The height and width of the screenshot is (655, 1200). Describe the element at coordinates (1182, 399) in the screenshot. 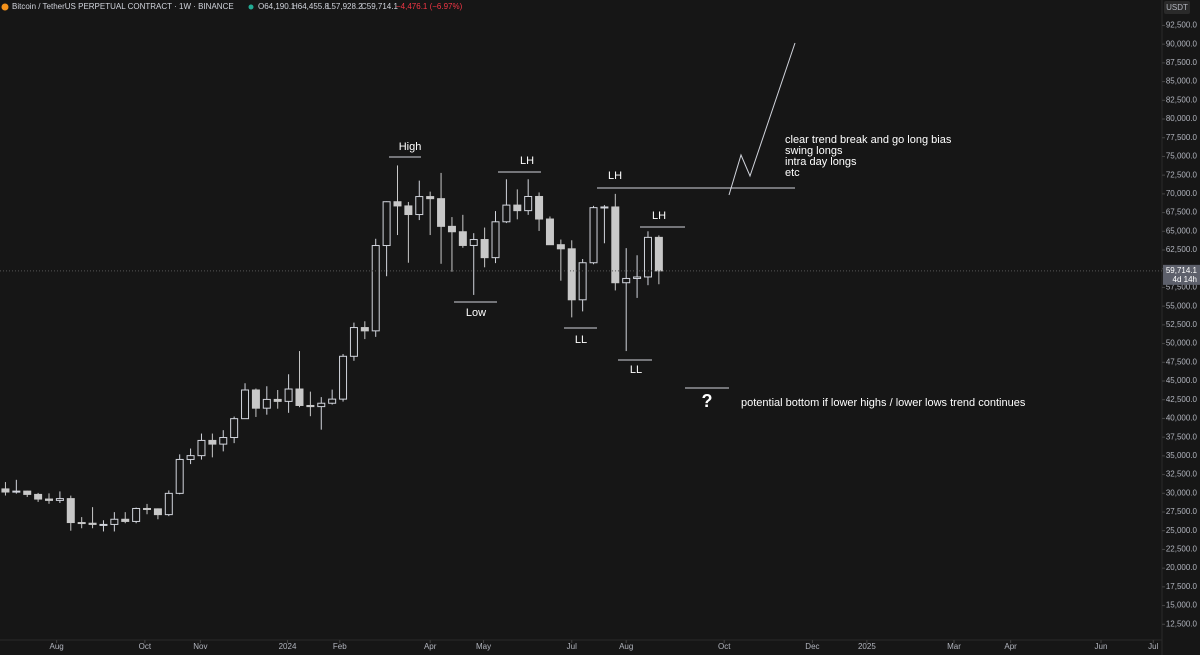

I see `y-tick-label: 42,500.0` at that location.